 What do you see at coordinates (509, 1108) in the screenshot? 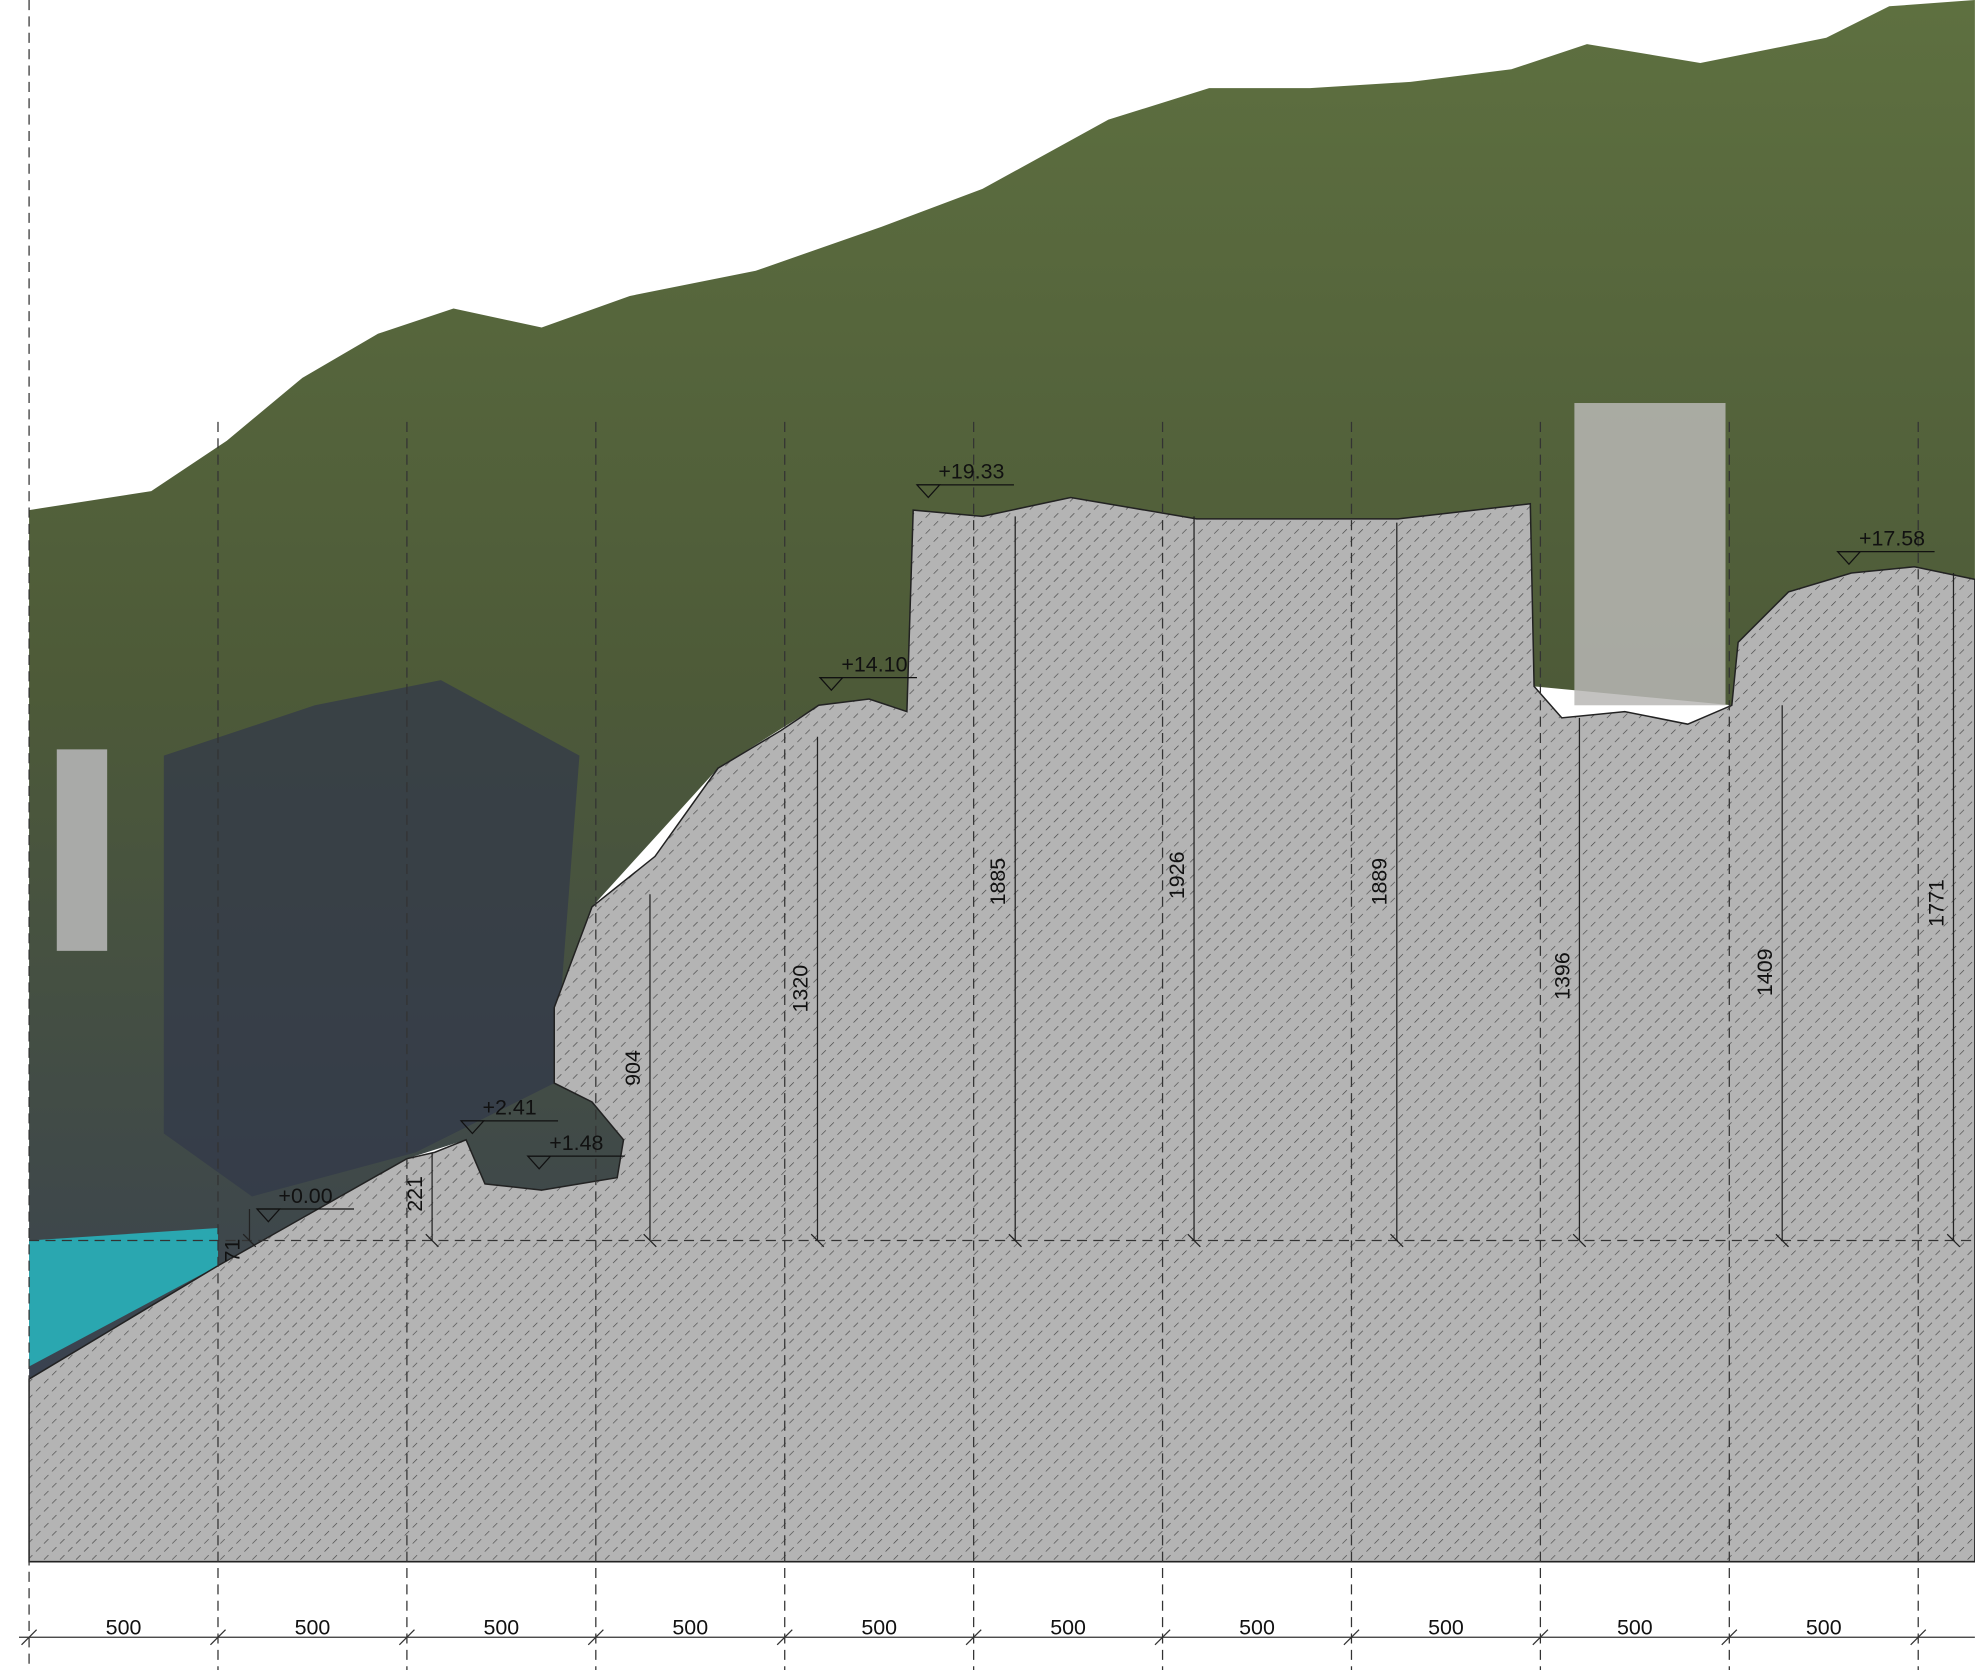
I see `elevation-label: +2.41` at bounding box center [509, 1108].